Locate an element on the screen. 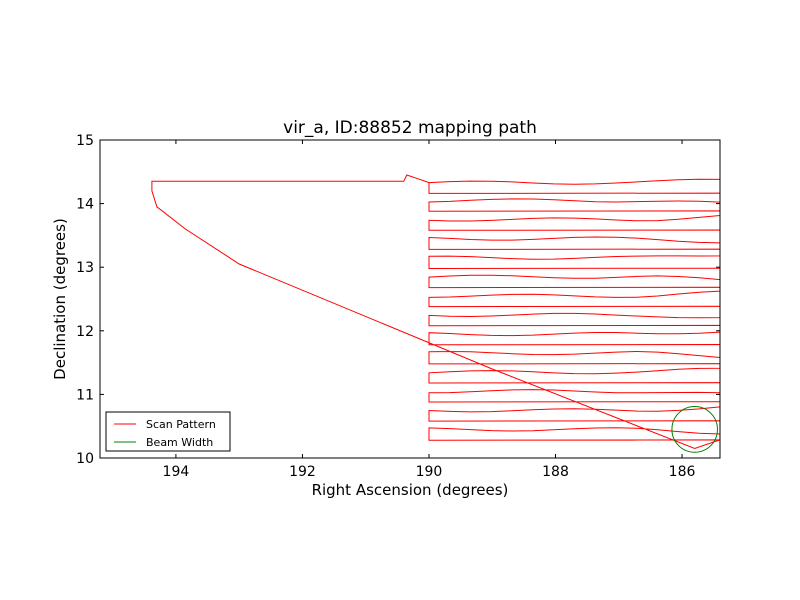 Image resolution: width=800 pixels, height=600 pixels. y-tick-label: 14 is located at coordinates (85, 205).